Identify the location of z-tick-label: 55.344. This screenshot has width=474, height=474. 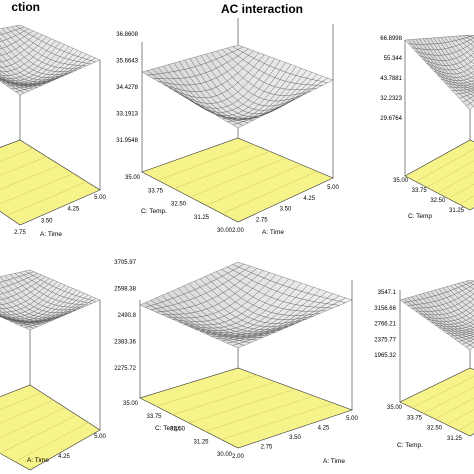
(393, 59).